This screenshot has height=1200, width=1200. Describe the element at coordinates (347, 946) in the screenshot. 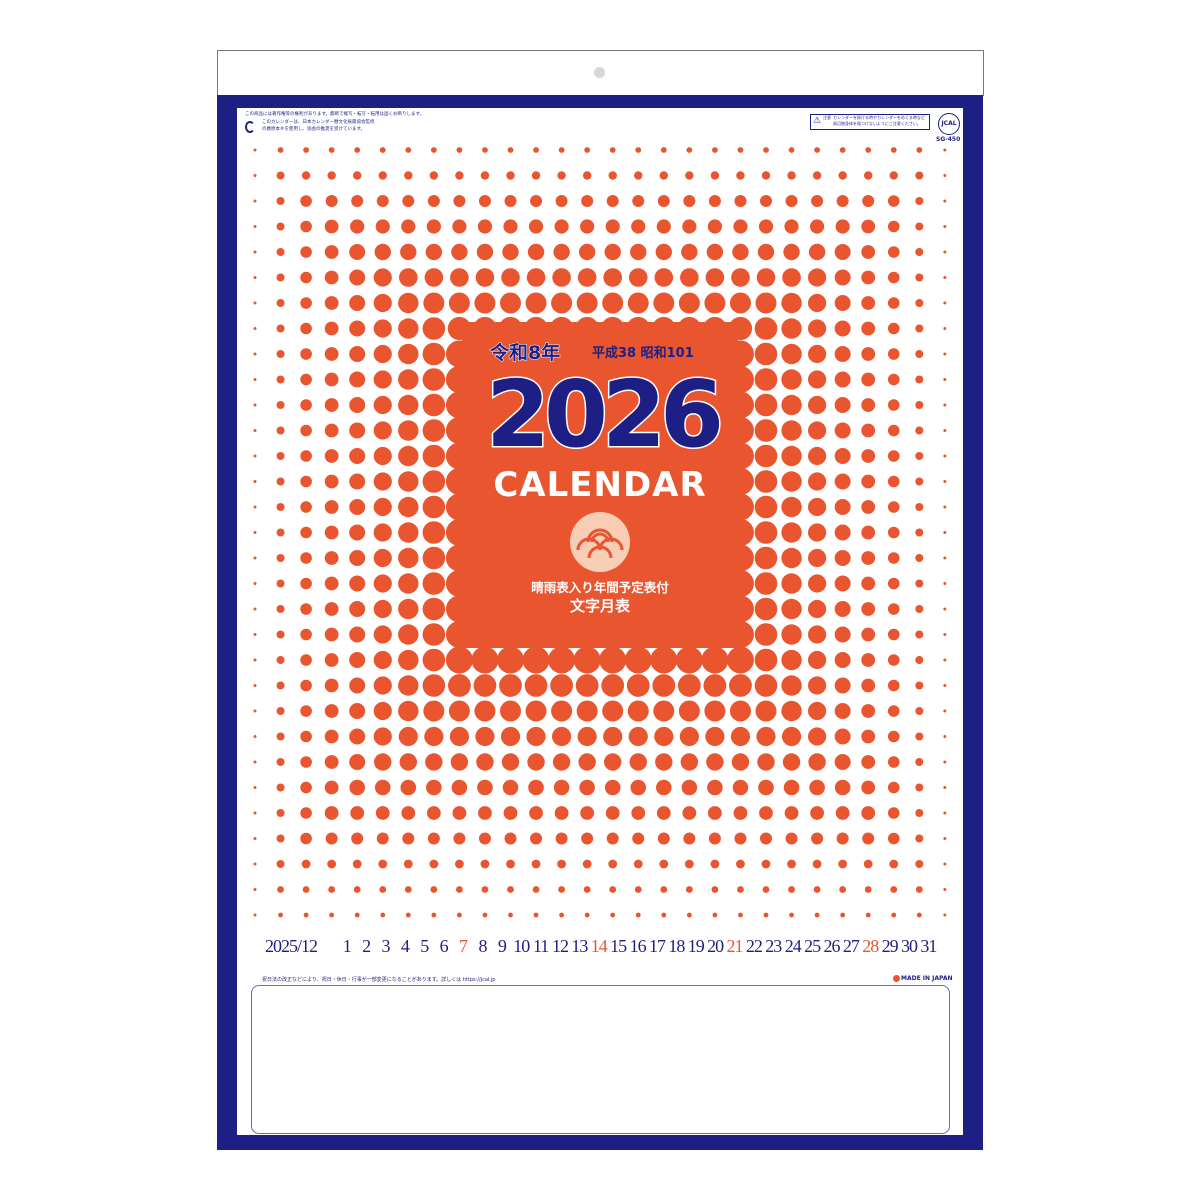

I see `day-1: 1` at that location.